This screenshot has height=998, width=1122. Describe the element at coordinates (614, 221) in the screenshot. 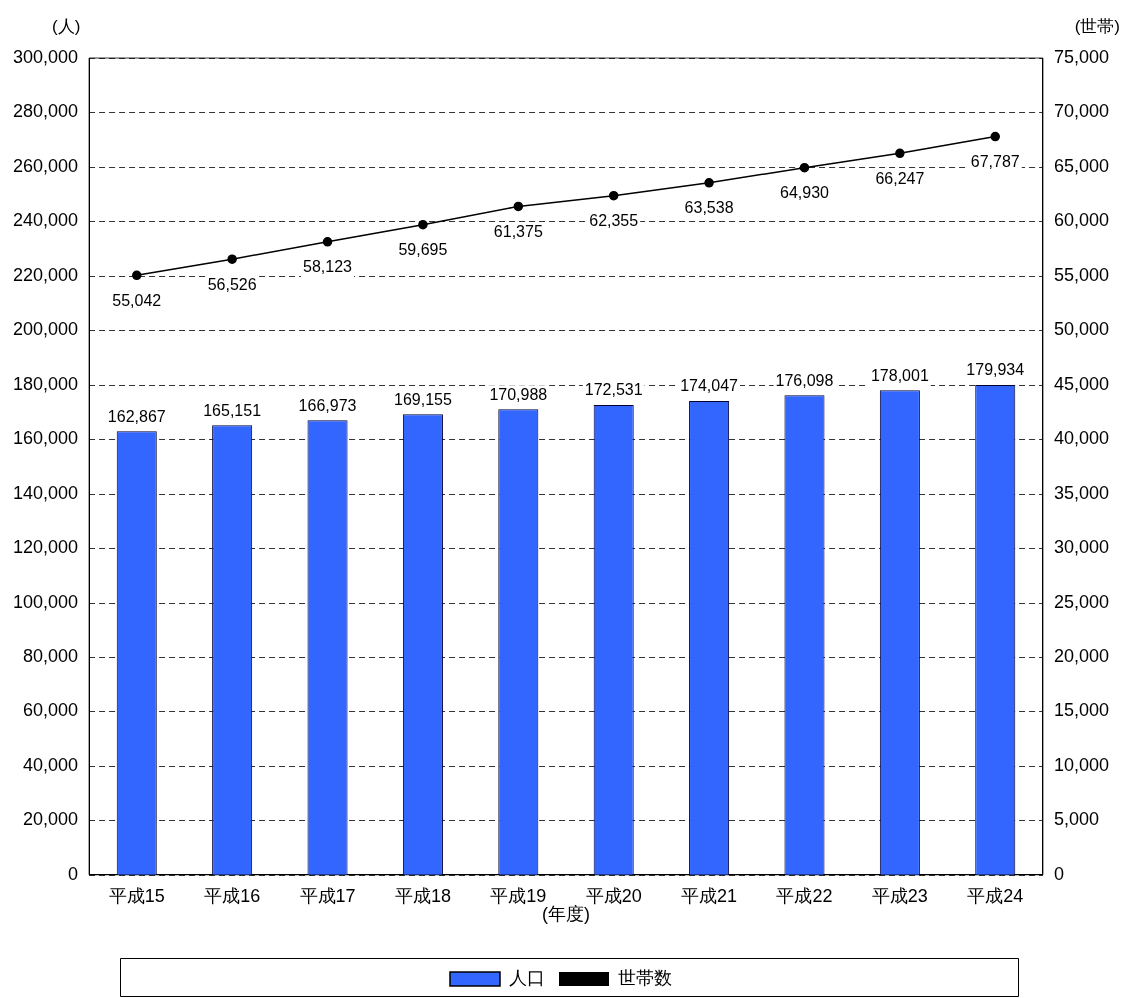

I see `data-label: 62,355` at that location.